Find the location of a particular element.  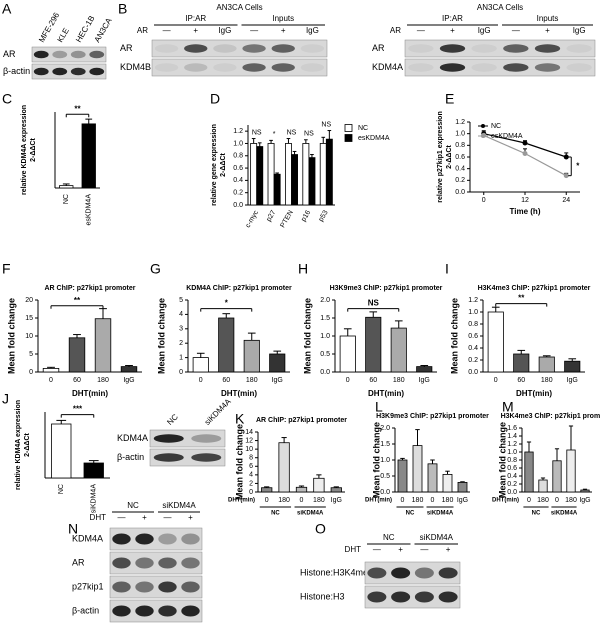

y-tick-label: 1.0 is located at coordinates (385, 460).